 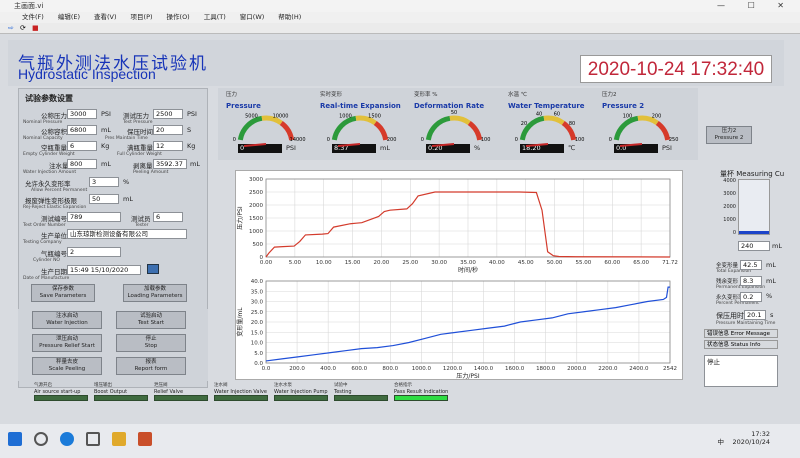 I want to click on y-tick-label: 15.0, so click(x=257, y=333).